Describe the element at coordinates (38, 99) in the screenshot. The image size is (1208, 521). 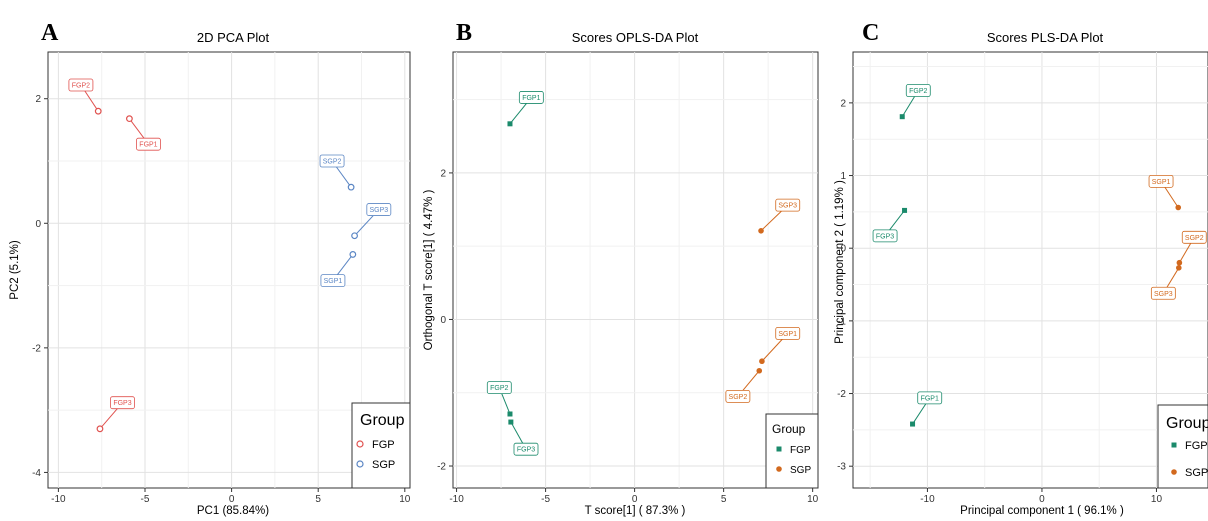
I see `y-tick-label: 2` at that location.